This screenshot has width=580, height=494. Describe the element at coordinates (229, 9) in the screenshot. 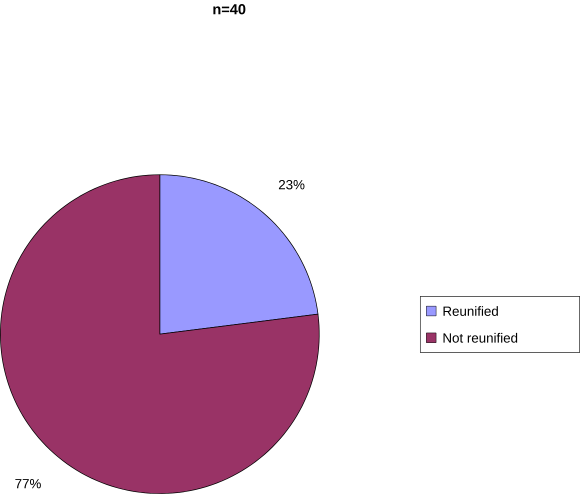

I see `chart-title: n=40` at that location.